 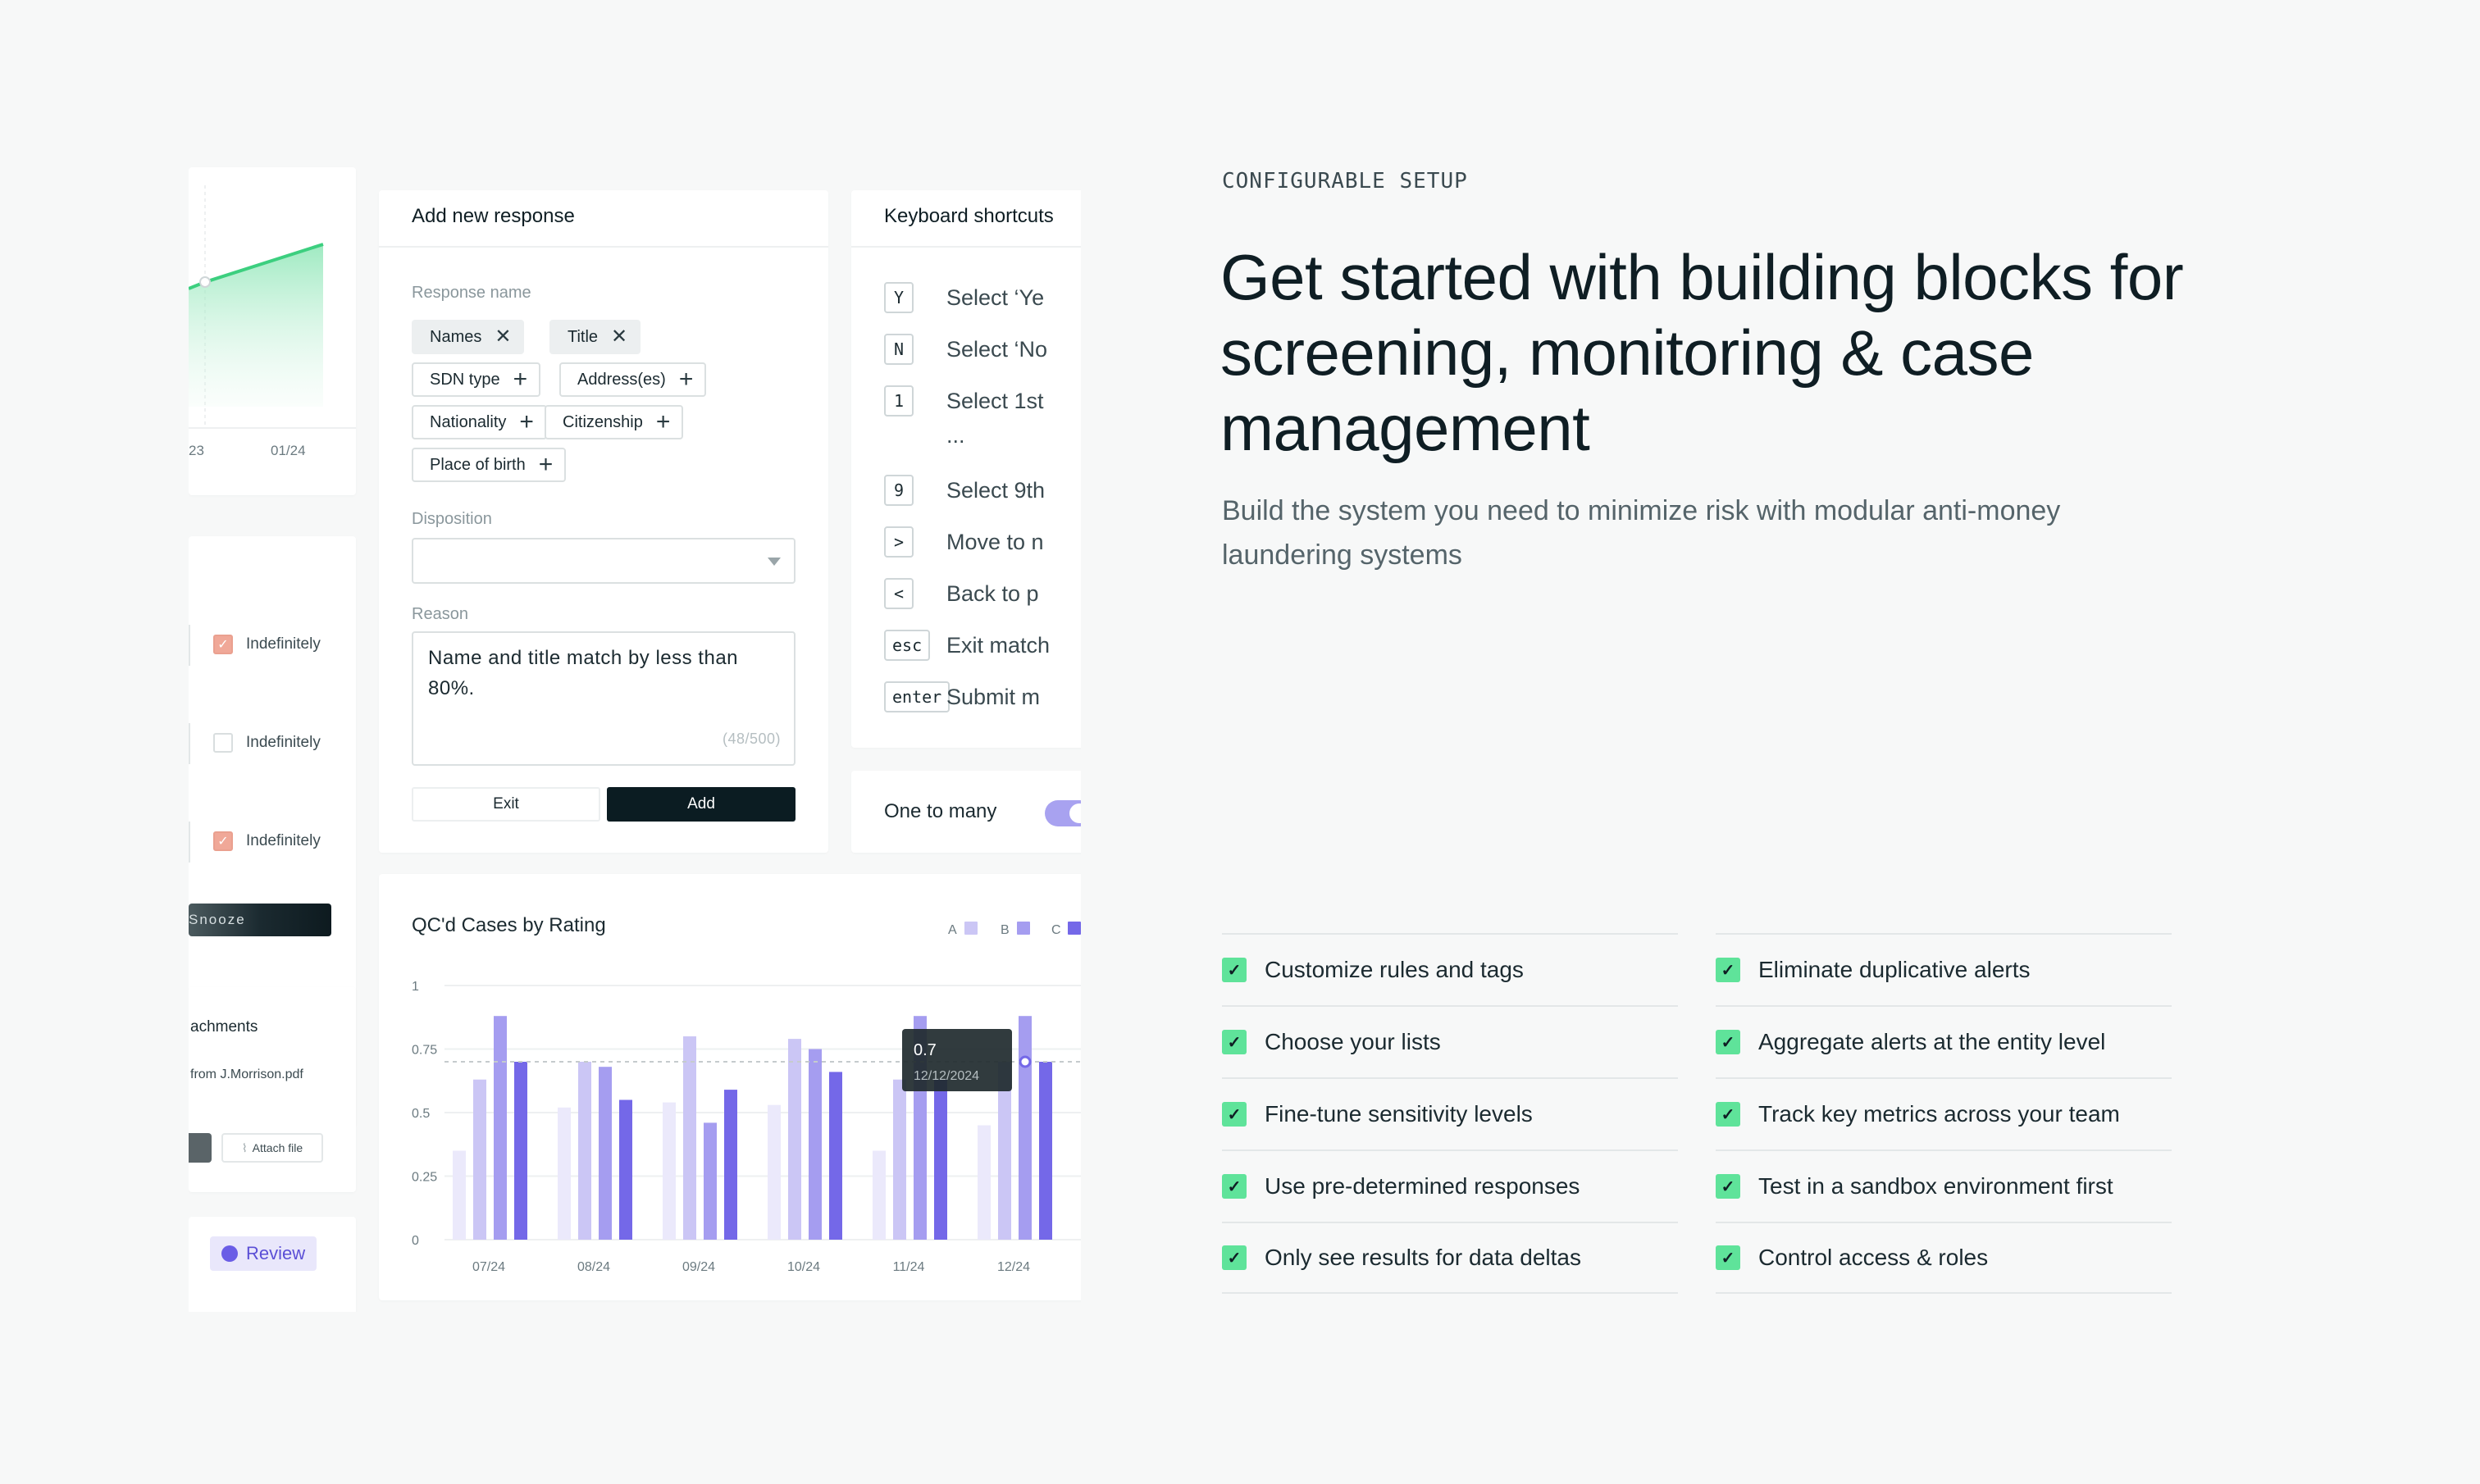 I want to click on card-title: Add new response, so click(x=493, y=216).